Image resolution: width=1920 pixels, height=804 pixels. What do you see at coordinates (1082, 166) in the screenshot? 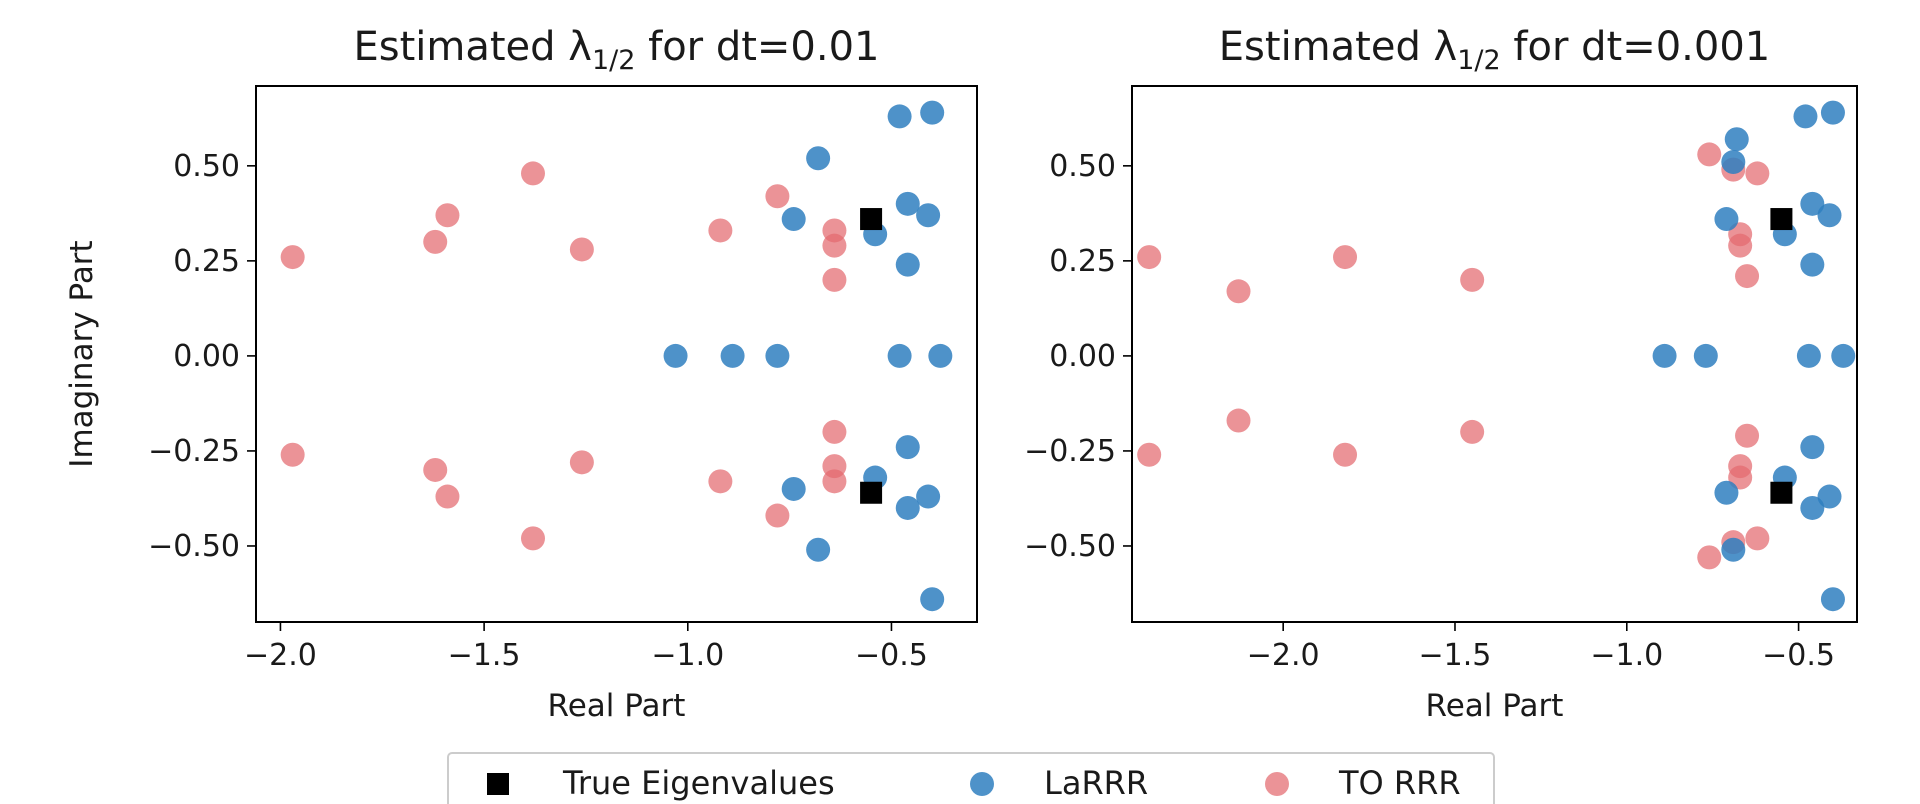
I see `y-tick-label: 0.50` at bounding box center [1082, 166].